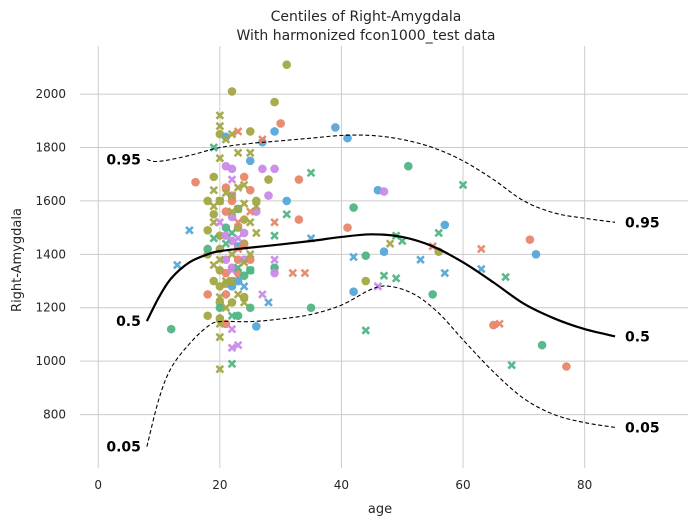 The width and height of the screenshot is (700, 524). What do you see at coordinates (50, 254) in the screenshot?
I see `y-tick-label: 1400` at bounding box center [50, 254].